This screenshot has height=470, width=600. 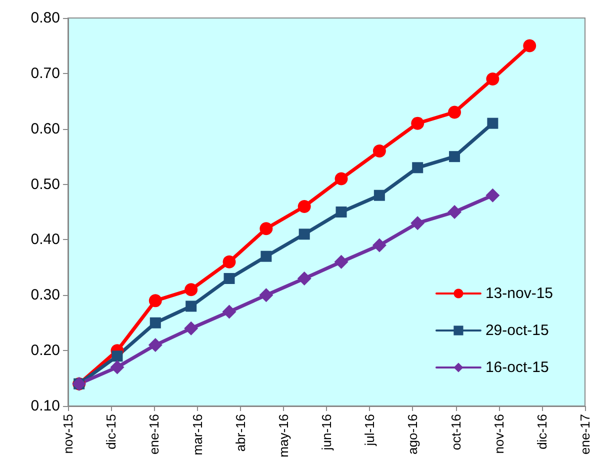 I want to click on x-tick-label: ago-16, so click(x=412, y=434).